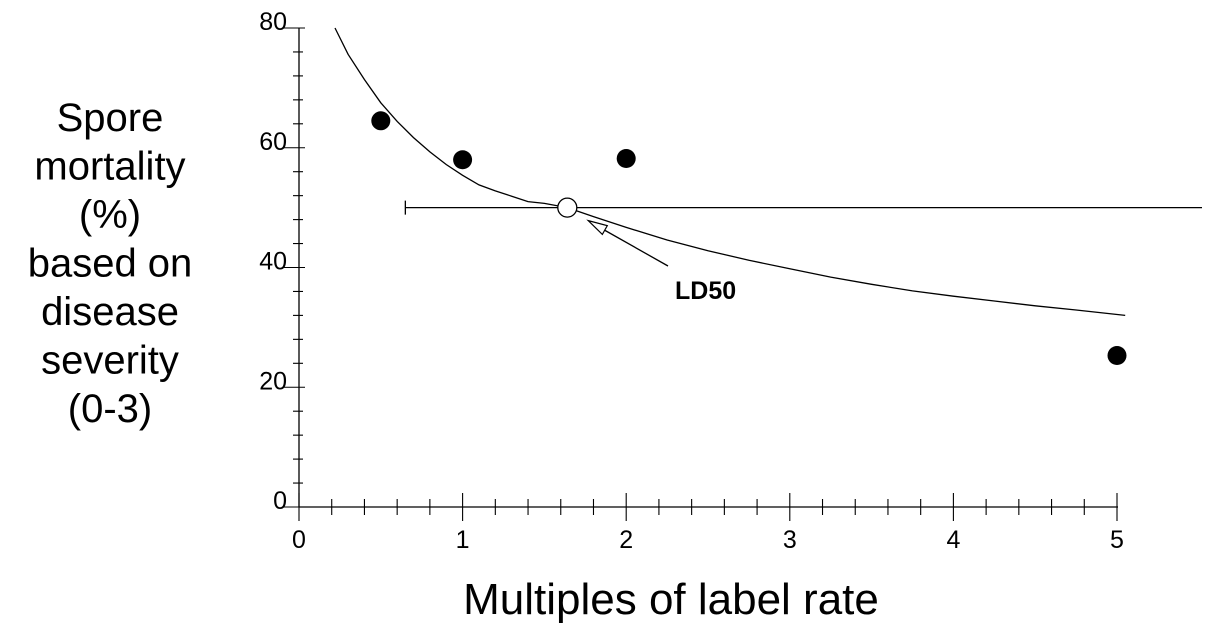 The image size is (1209, 624). What do you see at coordinates (110, 118) in the screenshot?
I see `y-axis-title-line: Spore` at bounding box center [110, 118].